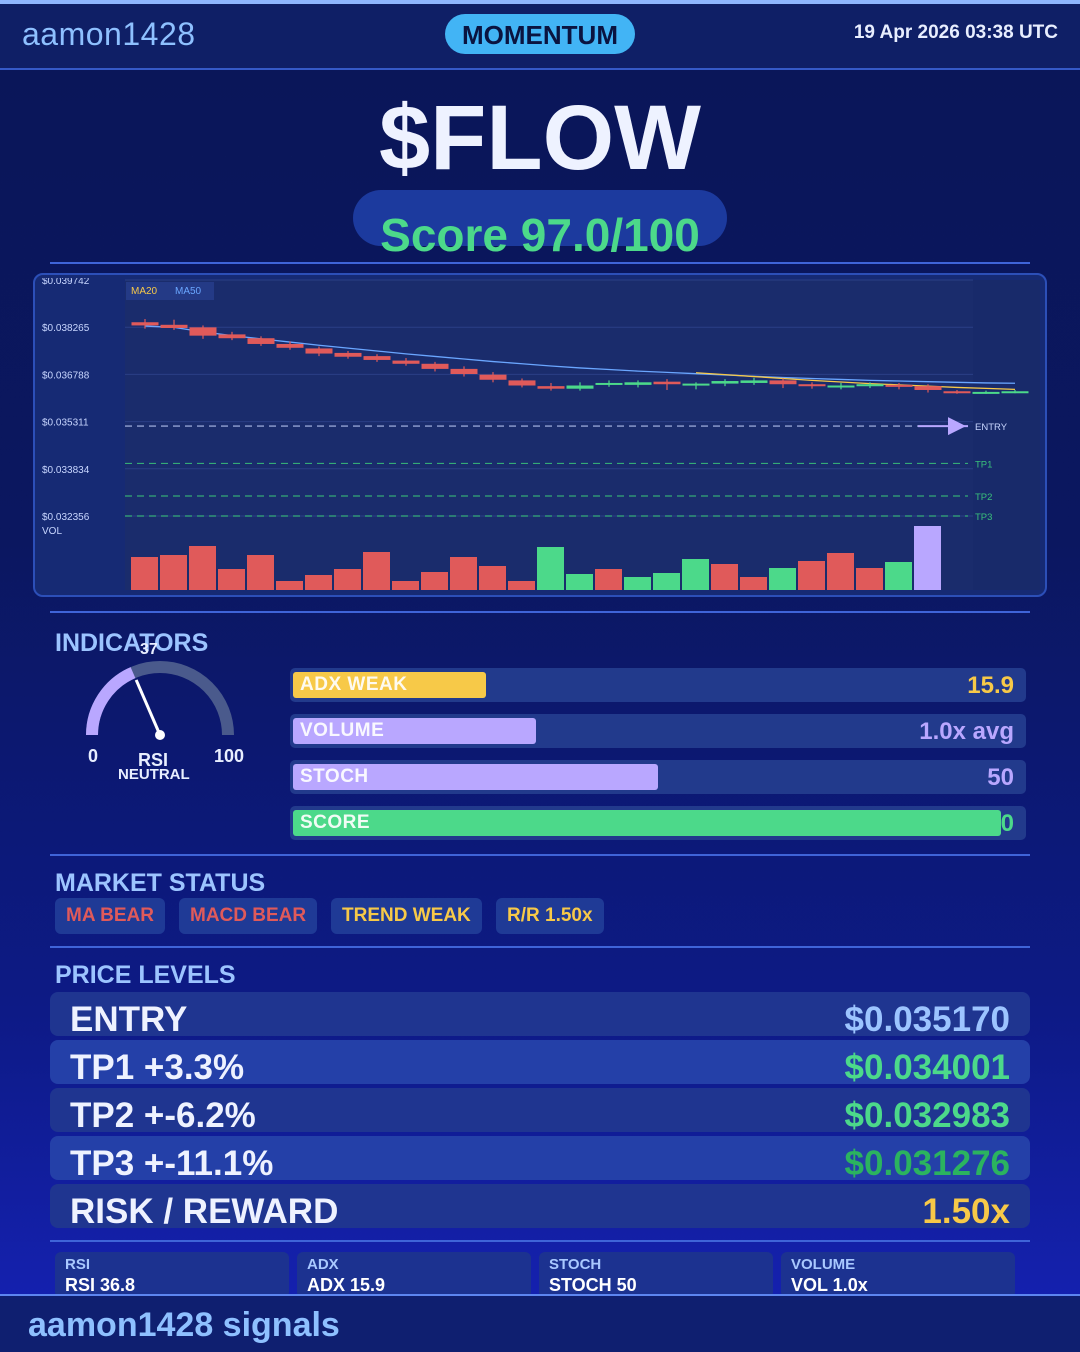 The width and height of the screenshot is (1080, 1352). I want to click on y-tick-label: $0.033834, so click(66, 470).